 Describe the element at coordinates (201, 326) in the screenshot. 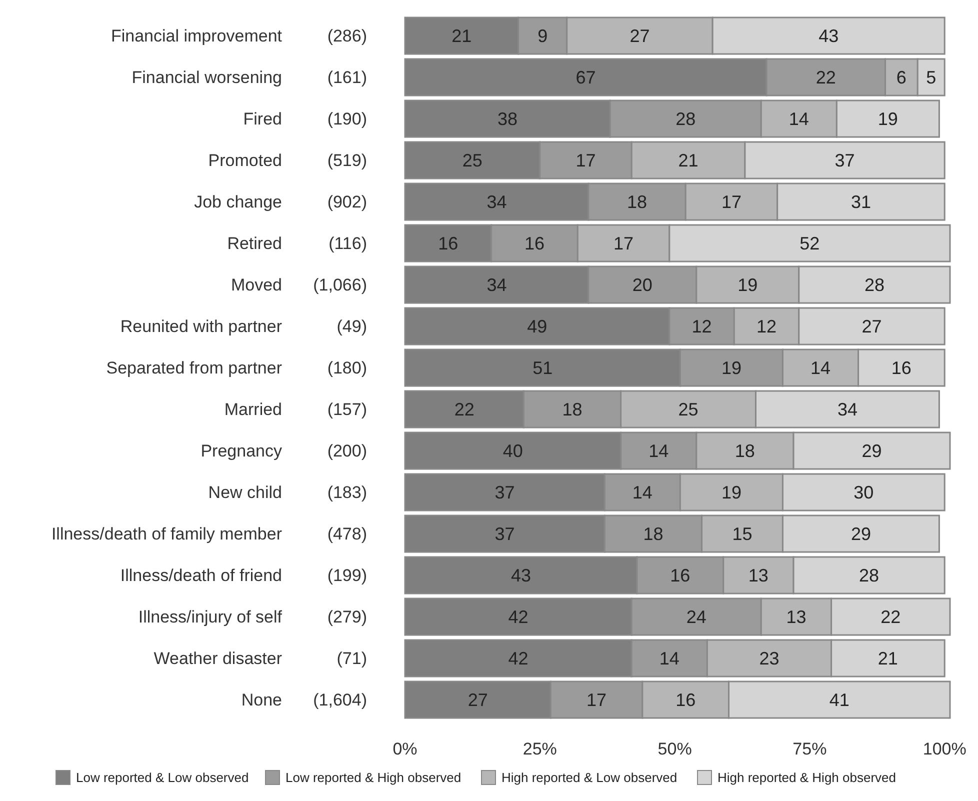

I see `y-tick-label: Reunited with partner` at that location.